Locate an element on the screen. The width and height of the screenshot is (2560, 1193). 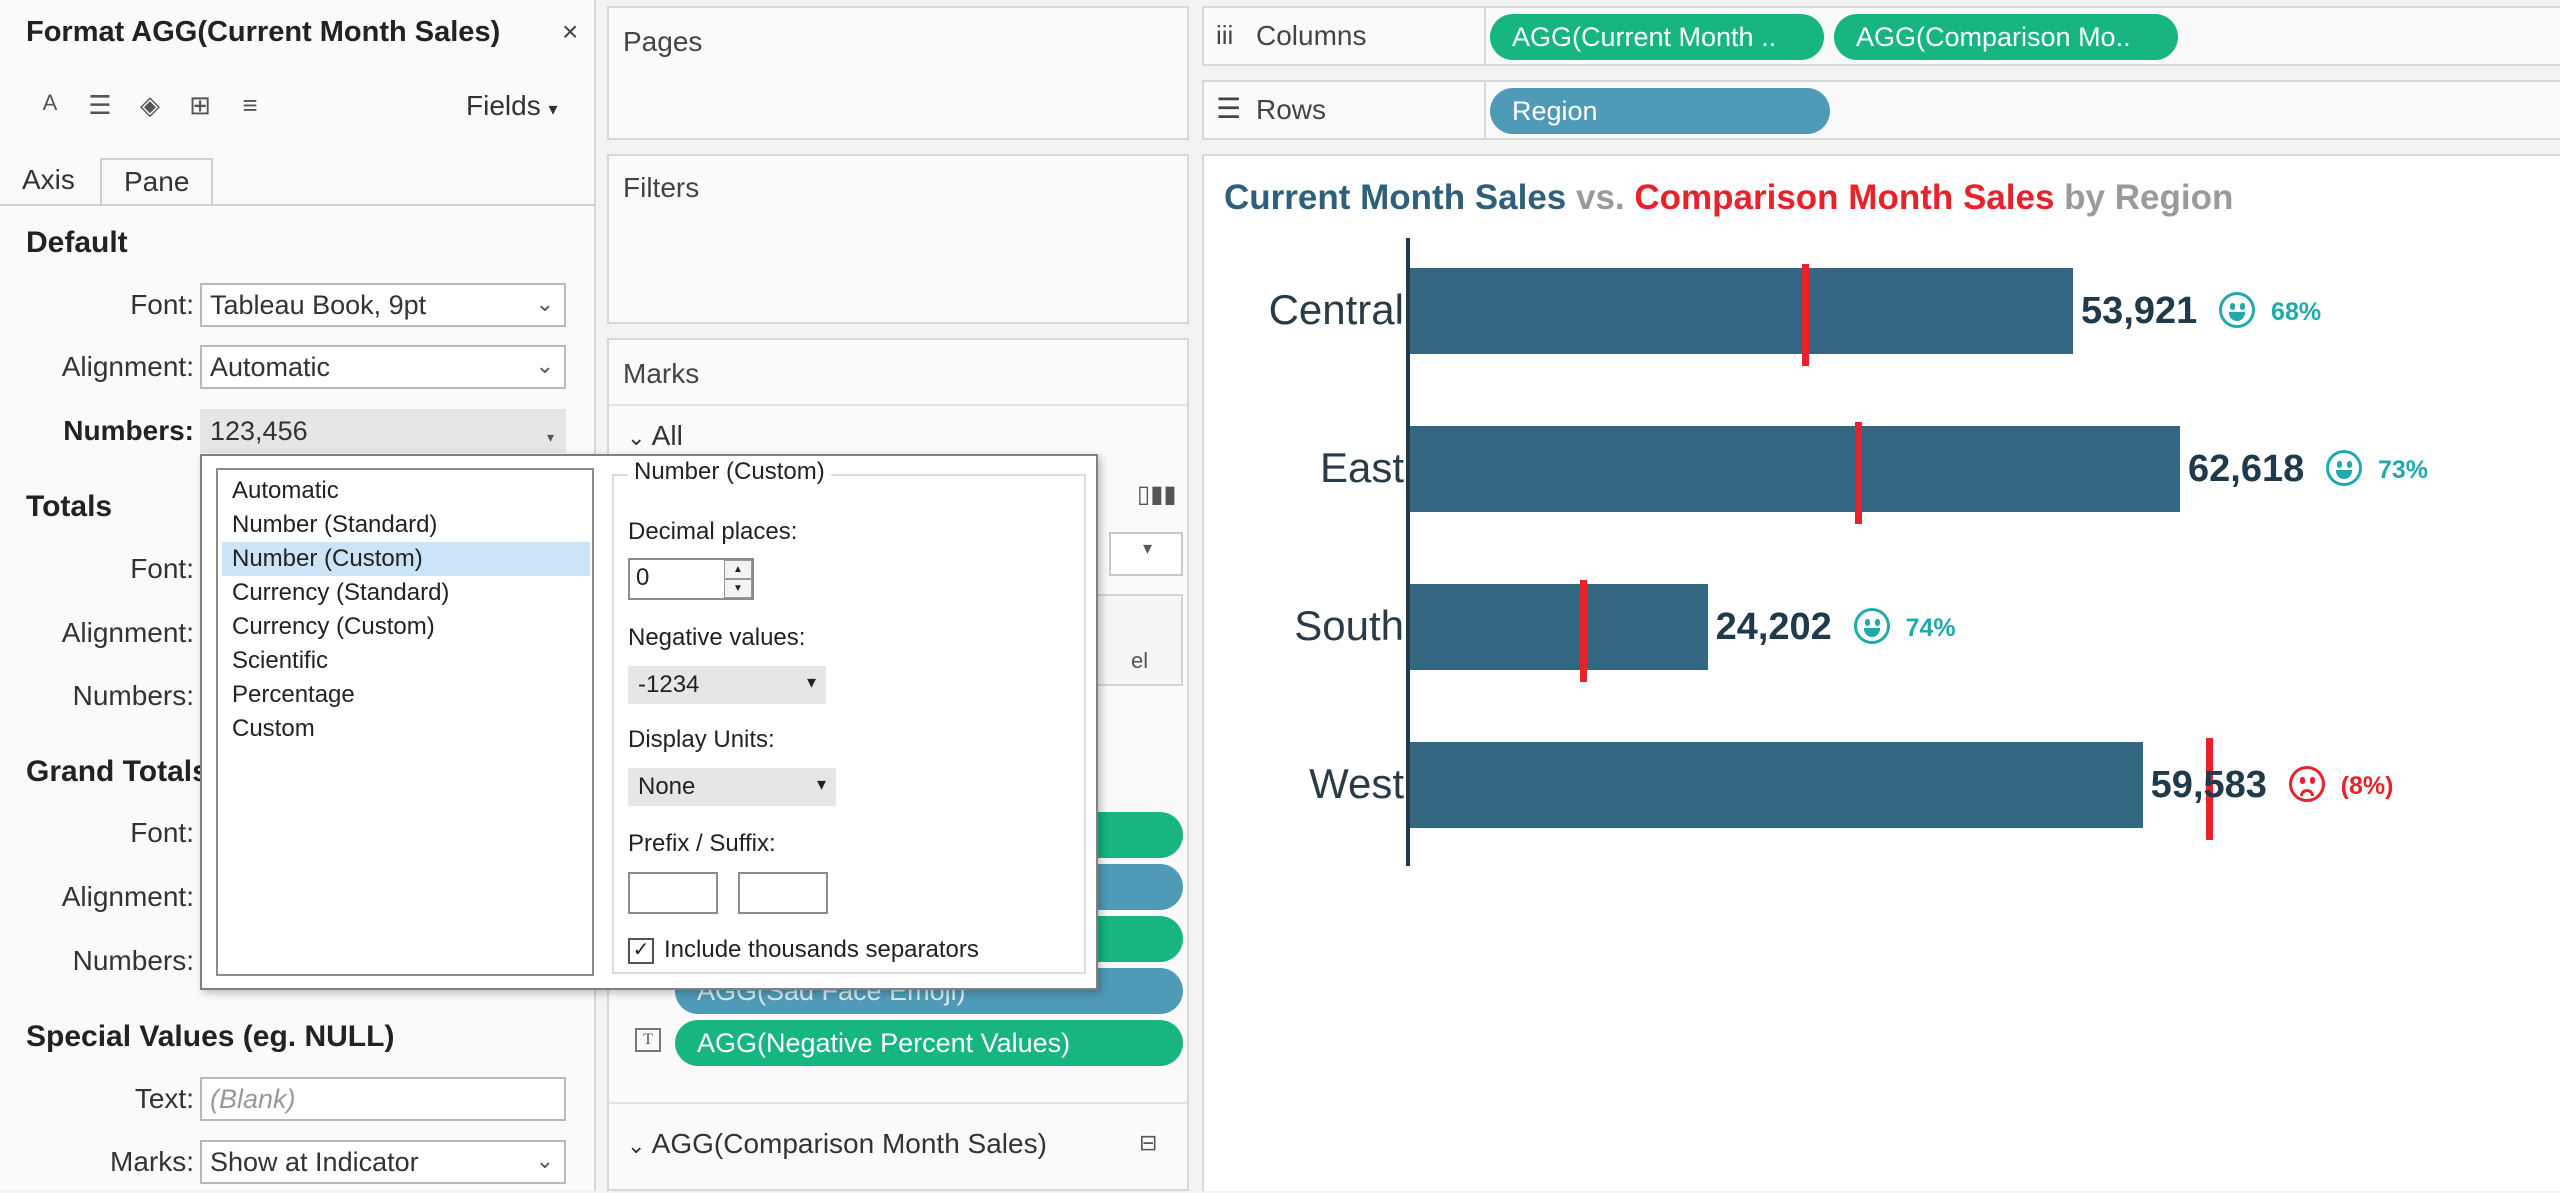
gantt-icon: ⊟ is located at coordinates (1148, 1142).